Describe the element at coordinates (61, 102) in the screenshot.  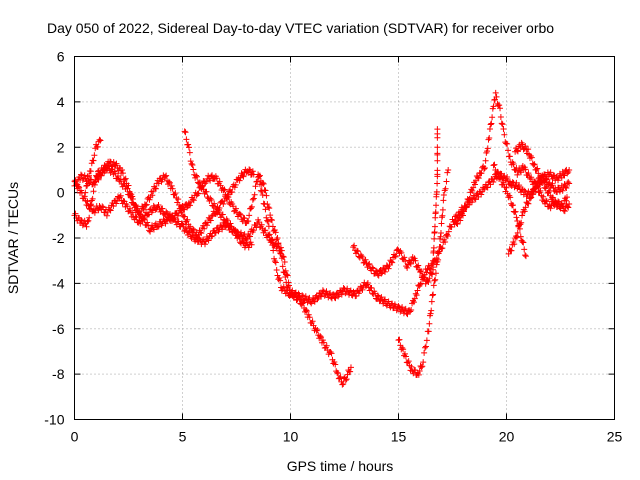
I see `y-tick-label: 4` at that location.